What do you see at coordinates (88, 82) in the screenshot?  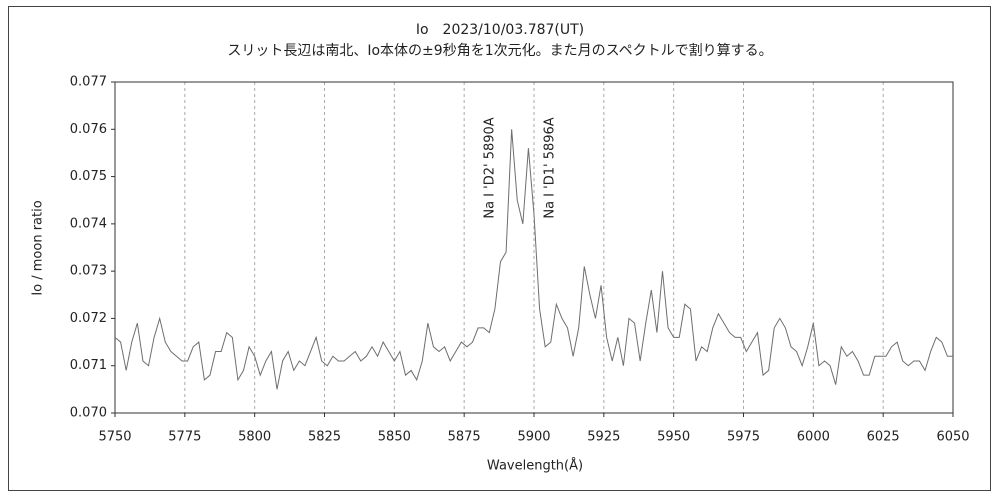 I see `y-tick-label: 0.077` at bounding box center [88, 82].